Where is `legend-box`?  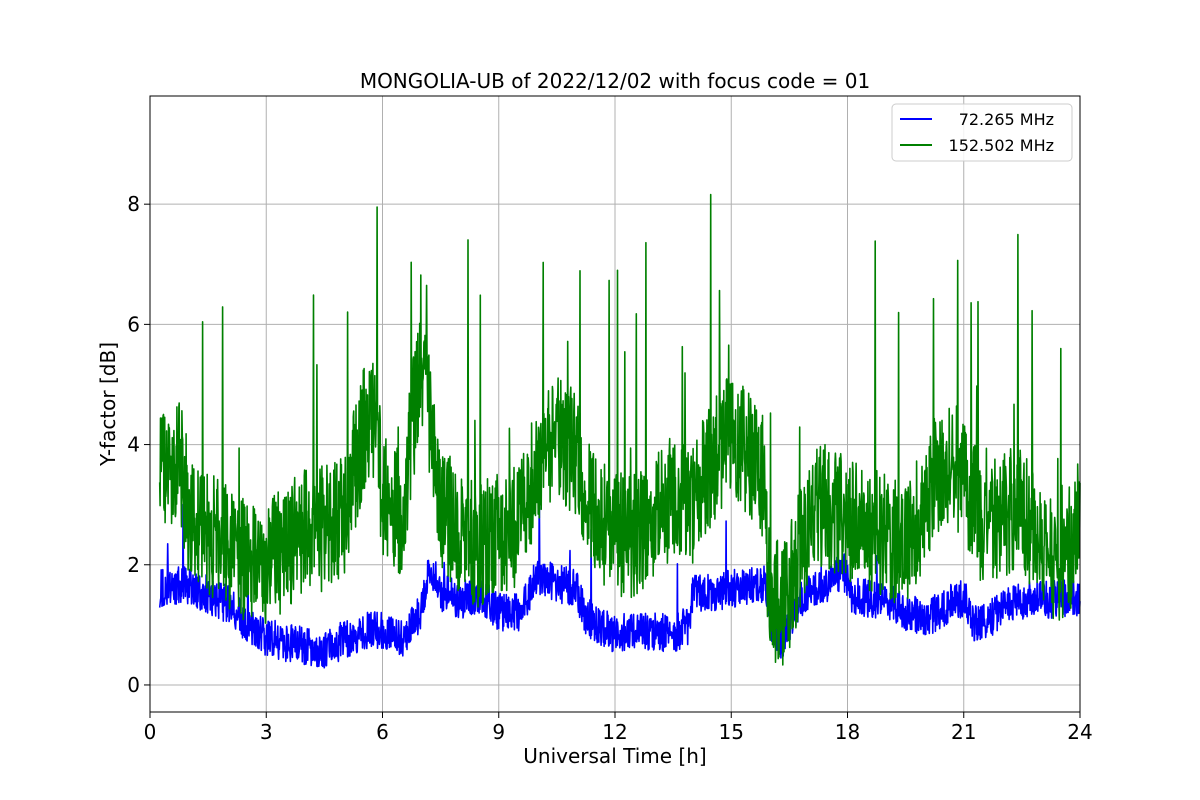
legend-box is located at coordinates (982, 132).